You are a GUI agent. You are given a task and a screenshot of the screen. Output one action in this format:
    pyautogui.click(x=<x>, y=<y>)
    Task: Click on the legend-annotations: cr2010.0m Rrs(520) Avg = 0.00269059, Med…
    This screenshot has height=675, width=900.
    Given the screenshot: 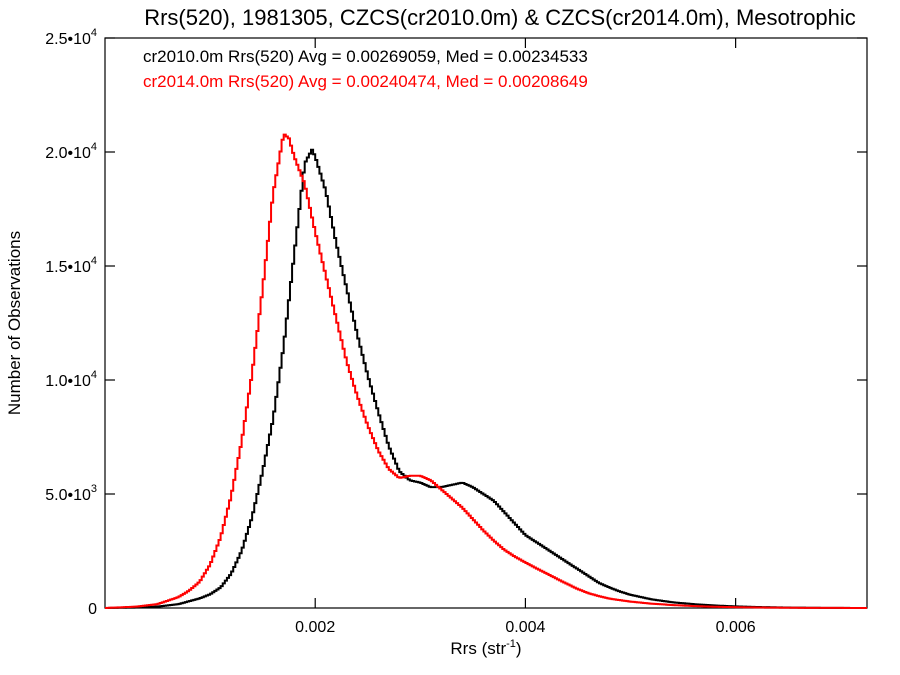 What is the action you would take?
    pyautogui.click(x=365, y=69)
    